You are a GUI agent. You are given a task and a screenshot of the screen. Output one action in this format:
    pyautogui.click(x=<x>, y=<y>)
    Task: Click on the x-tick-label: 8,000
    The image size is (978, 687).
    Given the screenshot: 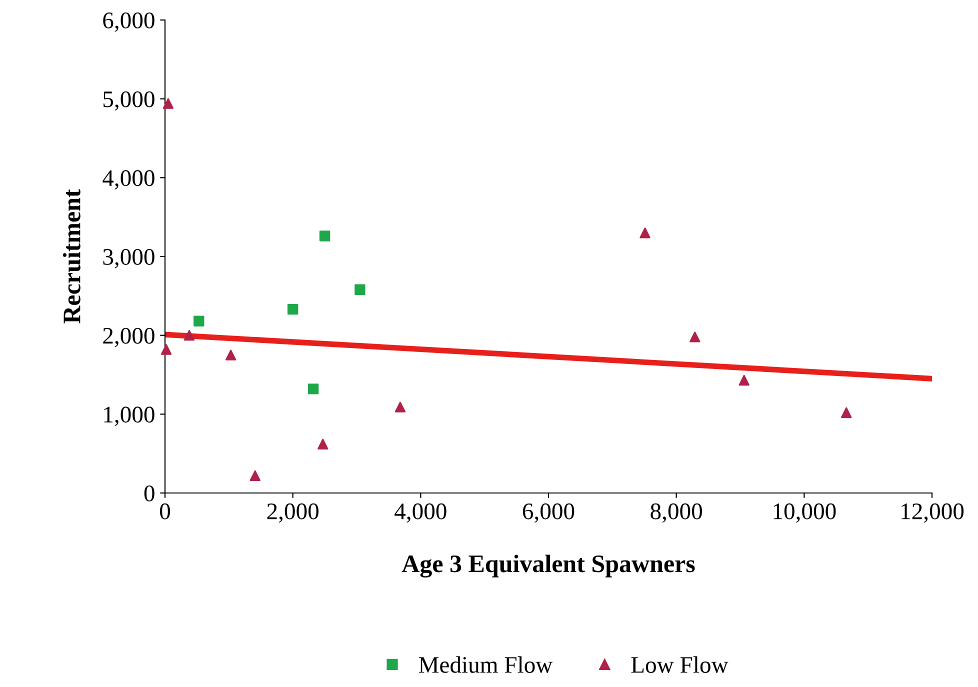 What is the action you would take?
    pyautogui.click(x=676, y=513)
    